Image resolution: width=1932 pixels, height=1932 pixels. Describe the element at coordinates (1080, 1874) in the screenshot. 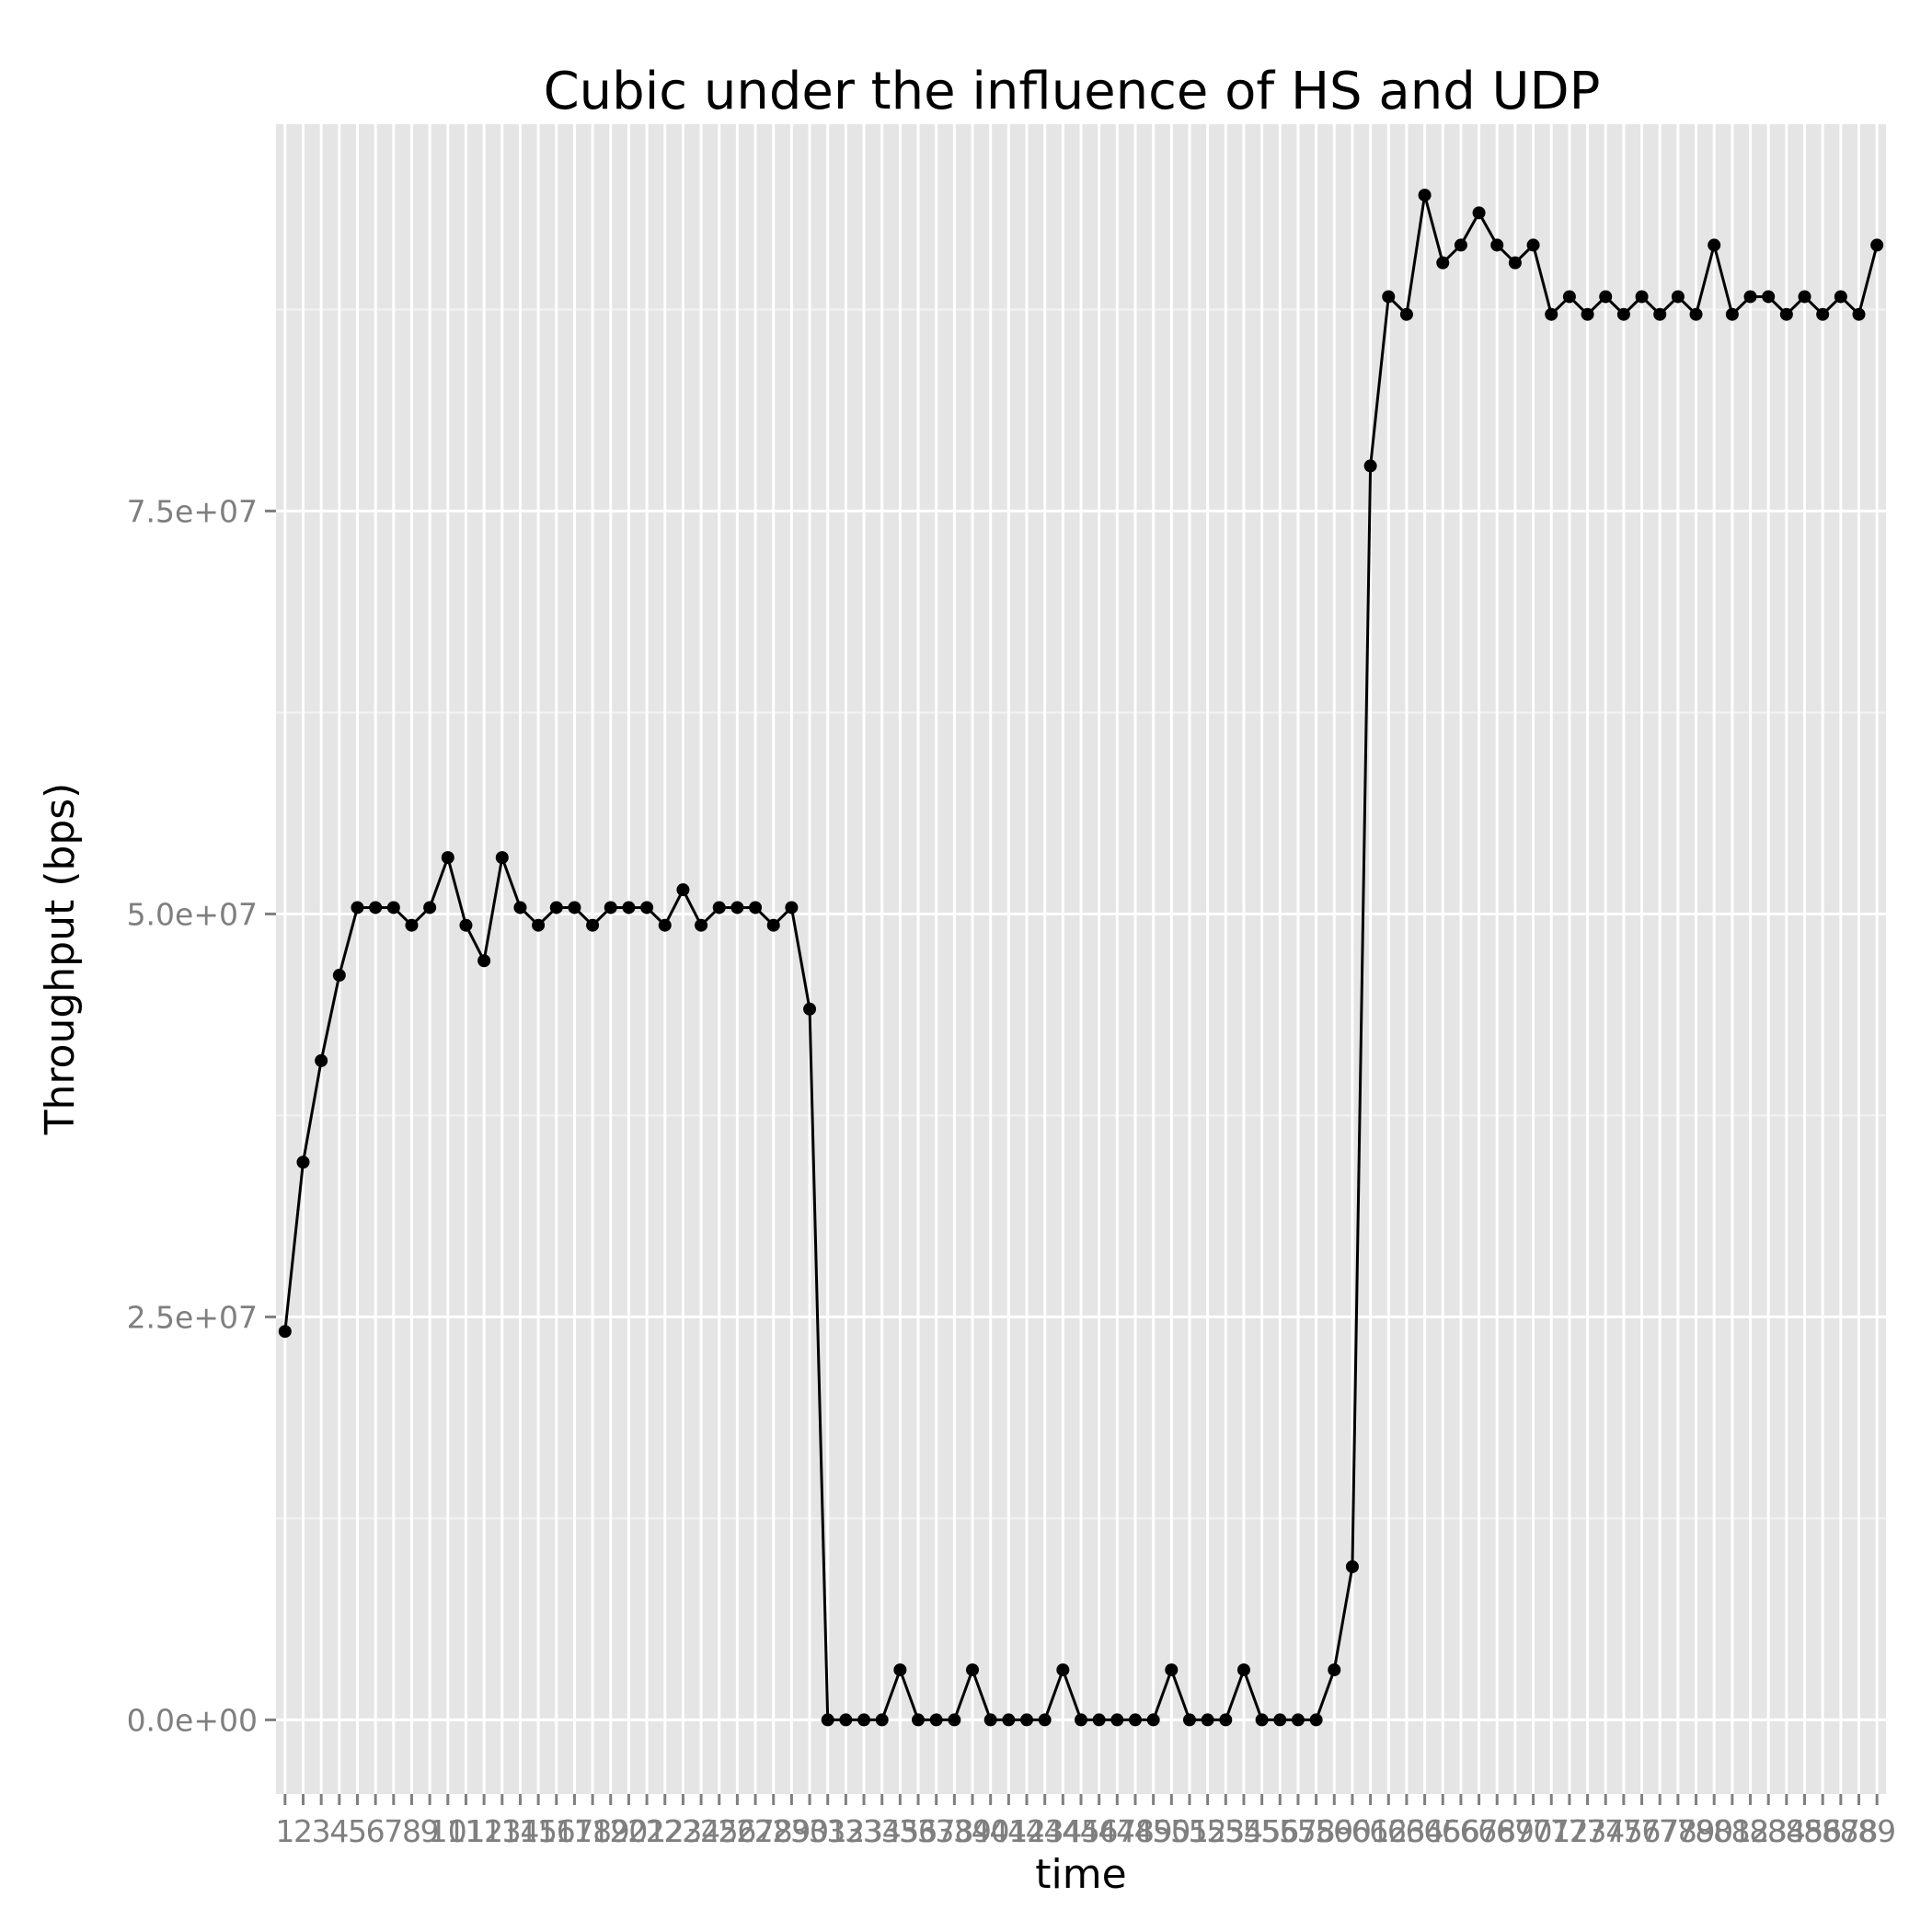

I see `x-axis-label: time` at that location.